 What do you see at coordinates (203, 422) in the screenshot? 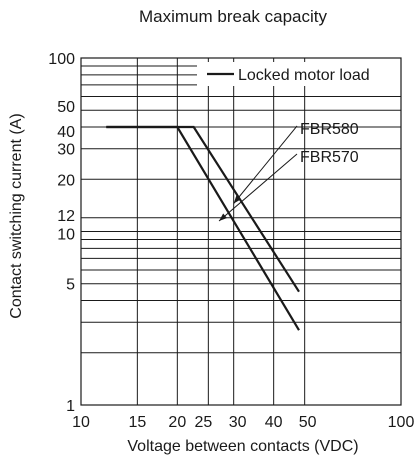
I see `x-tick-label: 25` at bounding box center [203, 422].